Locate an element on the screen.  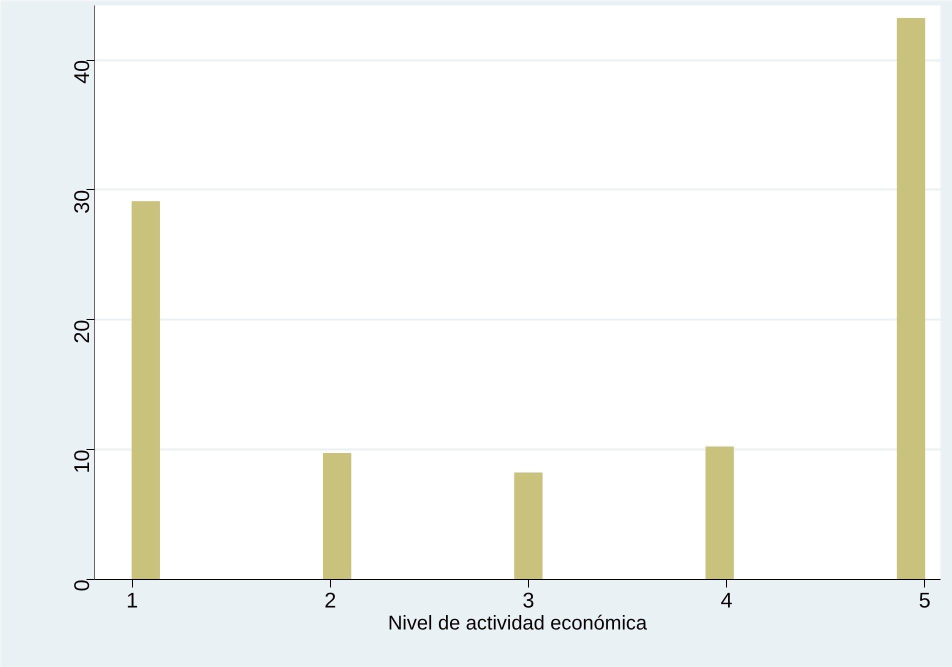
x-tick-label: 3 is located at coordinates (528, 600).